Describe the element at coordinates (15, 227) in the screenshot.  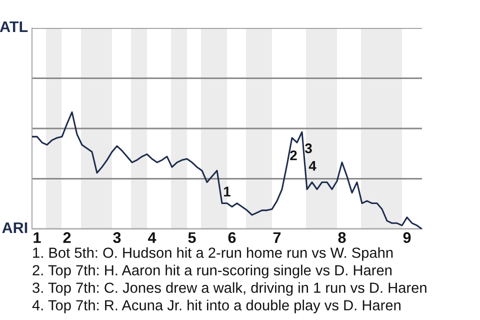
I see `ref-line-label: ARI` at that location.